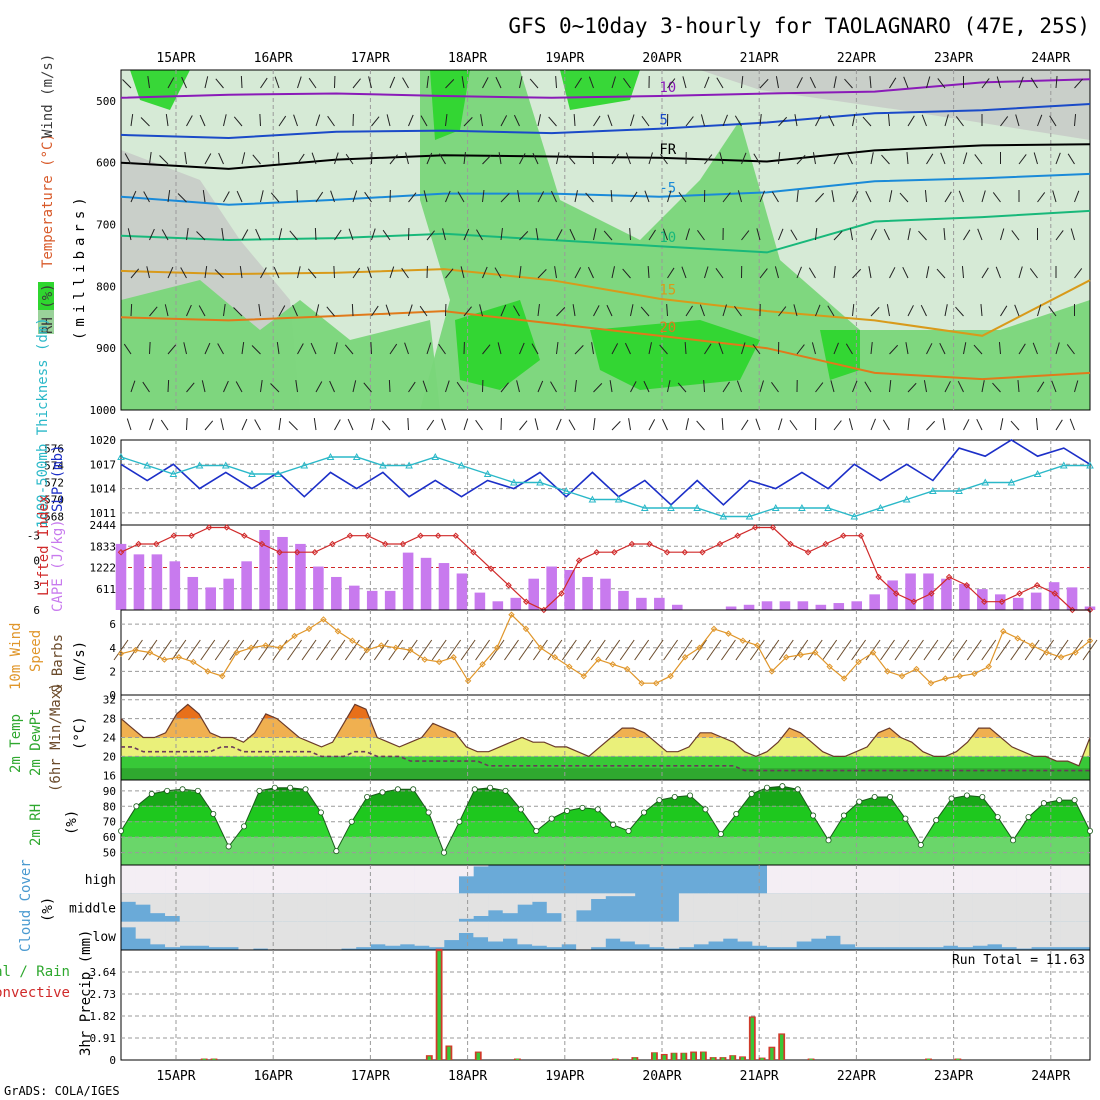 Image resolution: width=1100 pixels, height=1100 pixels. I want to click on cloud-axis-labels: Cloud Cover (%), so click(37, 905).